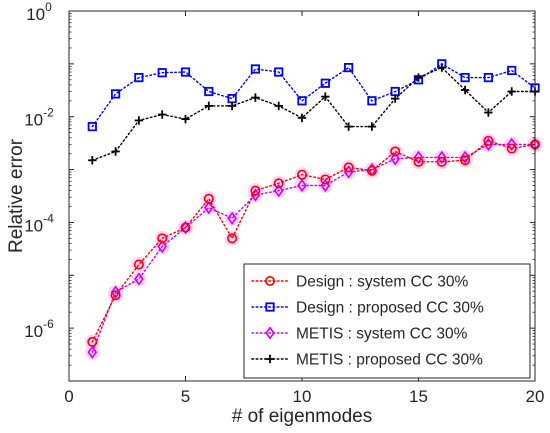 This screenshot has height=433, width=550. Describe the element at coordinates (390, 308) in the screenshot. I see `legend-label: Design : proposed CC 30%` at that location.